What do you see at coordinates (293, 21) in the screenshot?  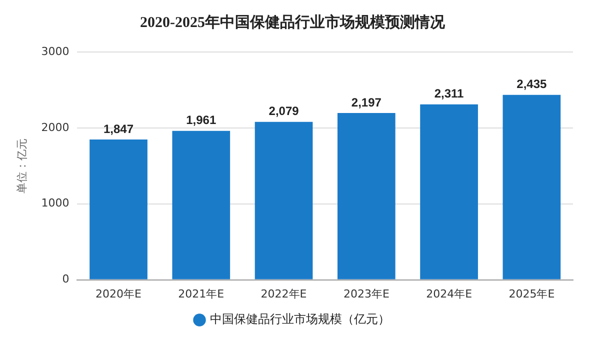 I see `chart-title: 2020-2025年中国保健品行业市场规模预测情况` at bounding box center [293, 21].